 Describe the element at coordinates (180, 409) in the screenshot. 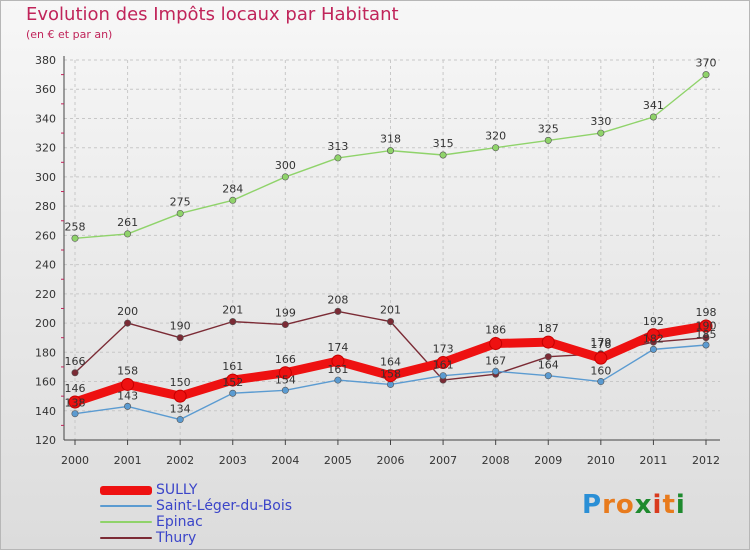

I see `data-label: 134` at that location.